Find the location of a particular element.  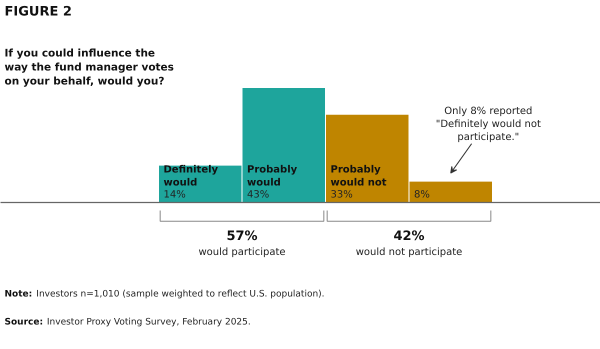

data-label: 14% is located at coordinates (175, 195).